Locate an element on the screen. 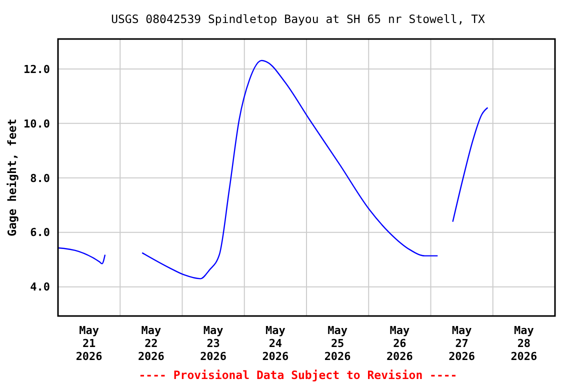 The width and height of the screenshot is (576, 384). chart-title: USGS 08042539 Spindletop Bayou at SH 65 nr Stowell, TX is located at coordinates (298, 19).